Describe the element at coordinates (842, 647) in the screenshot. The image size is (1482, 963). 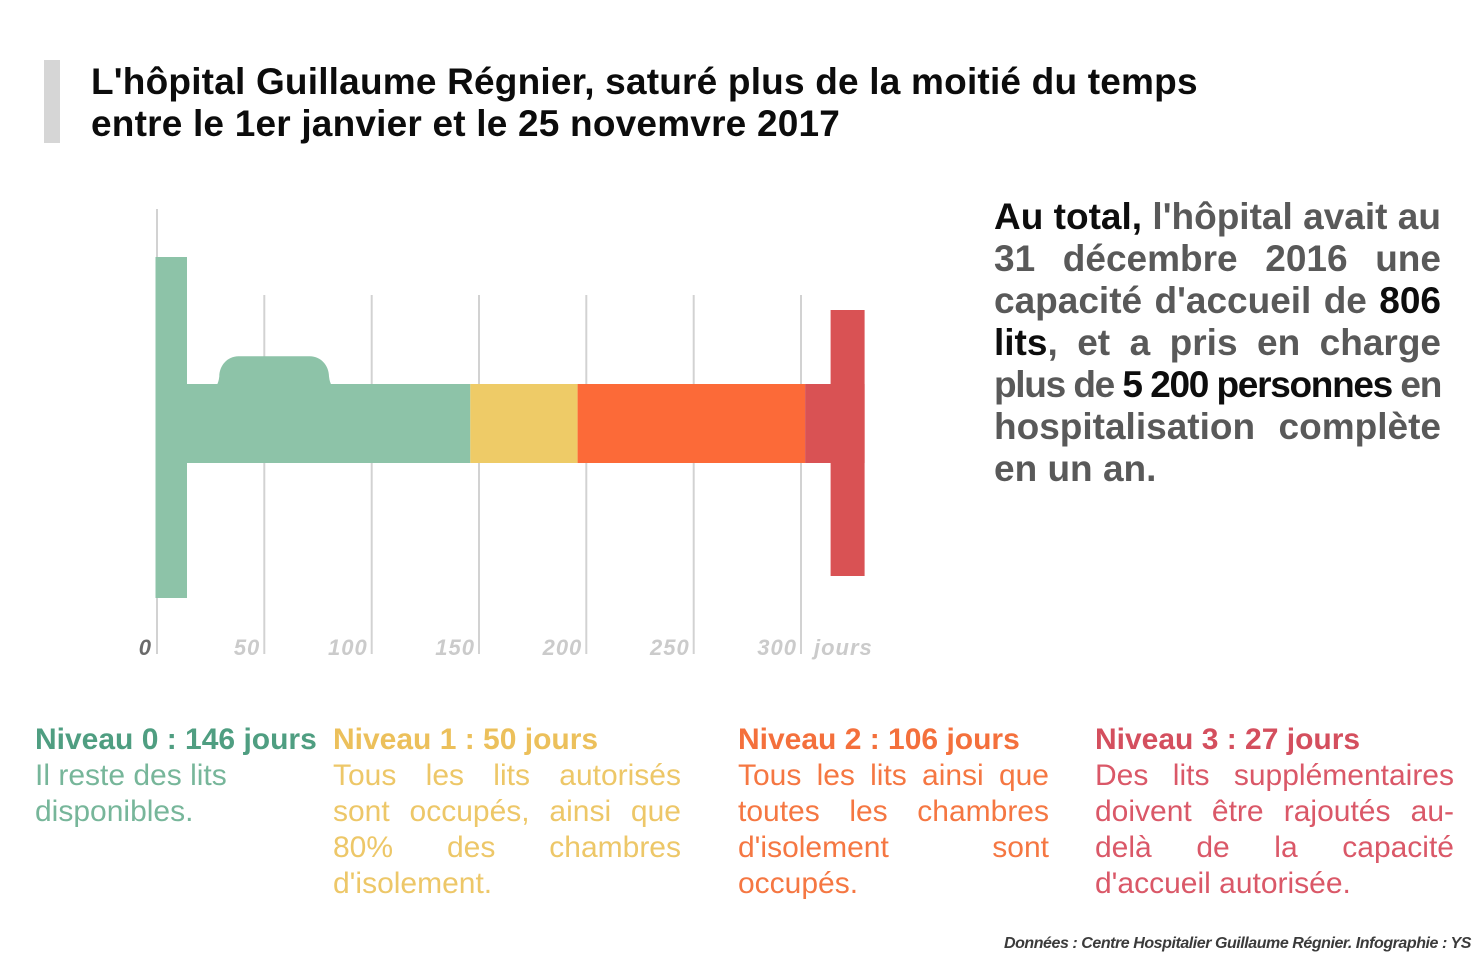
I see `svg-text: jours` at that location.